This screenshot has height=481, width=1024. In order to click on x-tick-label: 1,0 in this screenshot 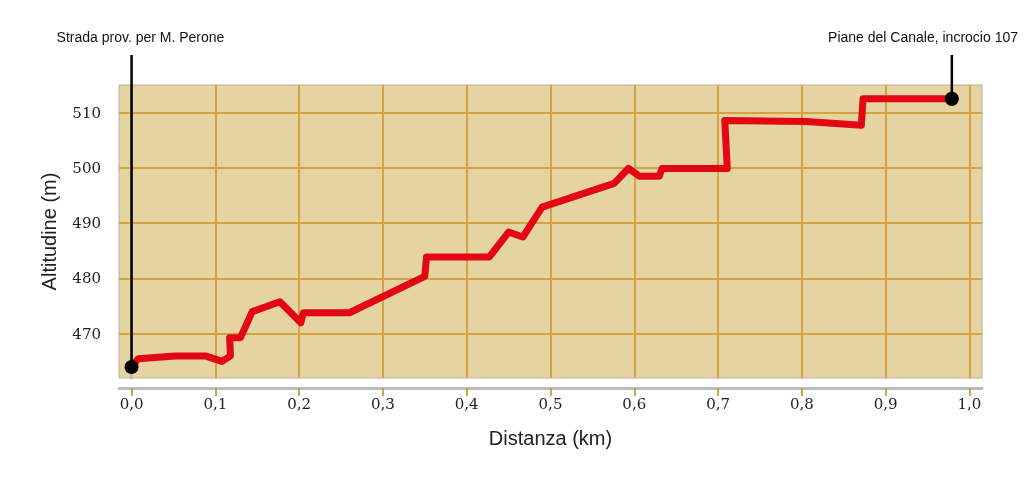, I will do `click(969, 403)`.